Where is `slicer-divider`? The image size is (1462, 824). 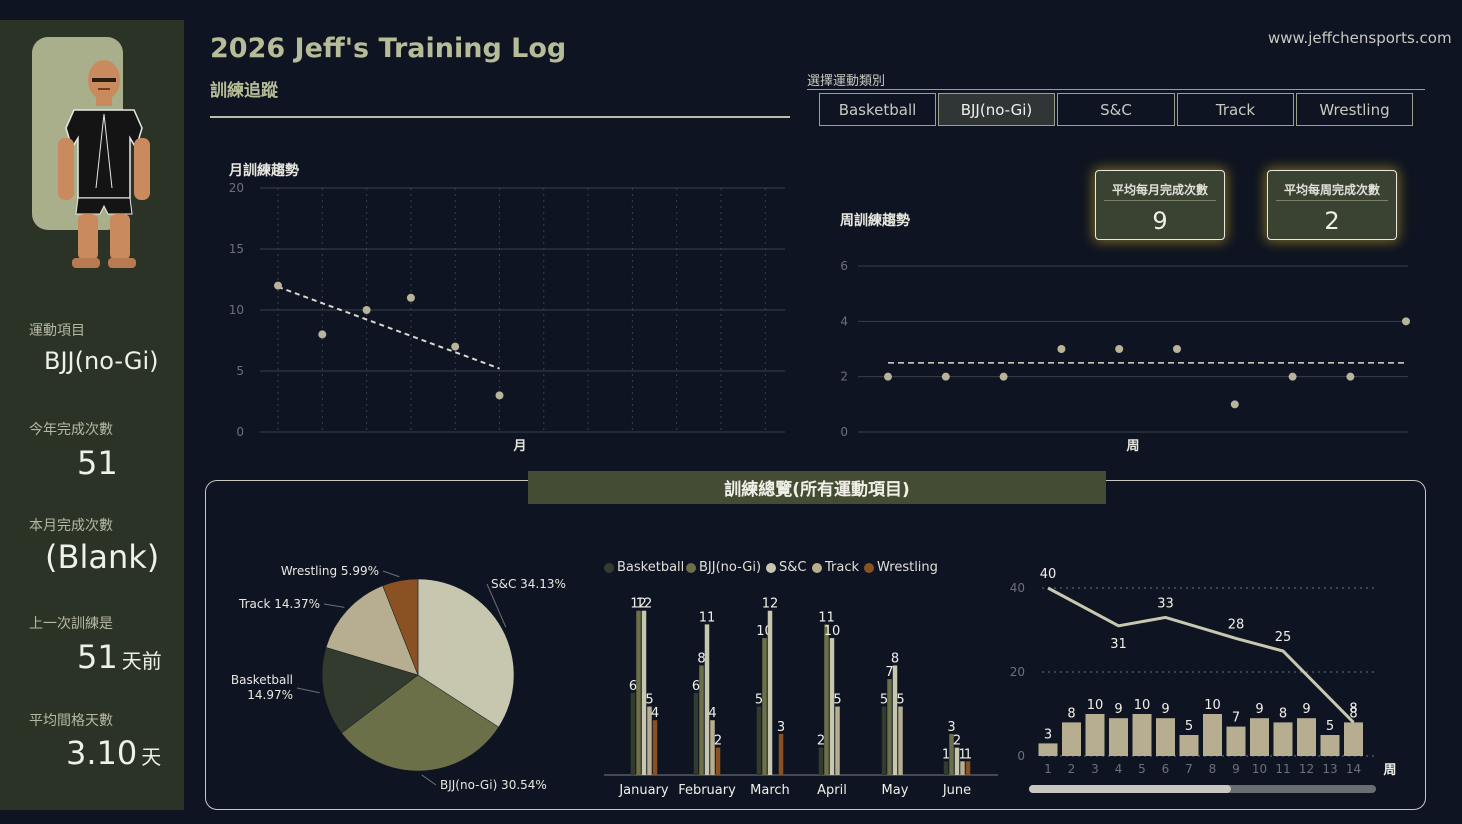
slicer-divider is located at coordinates (1116, 89).